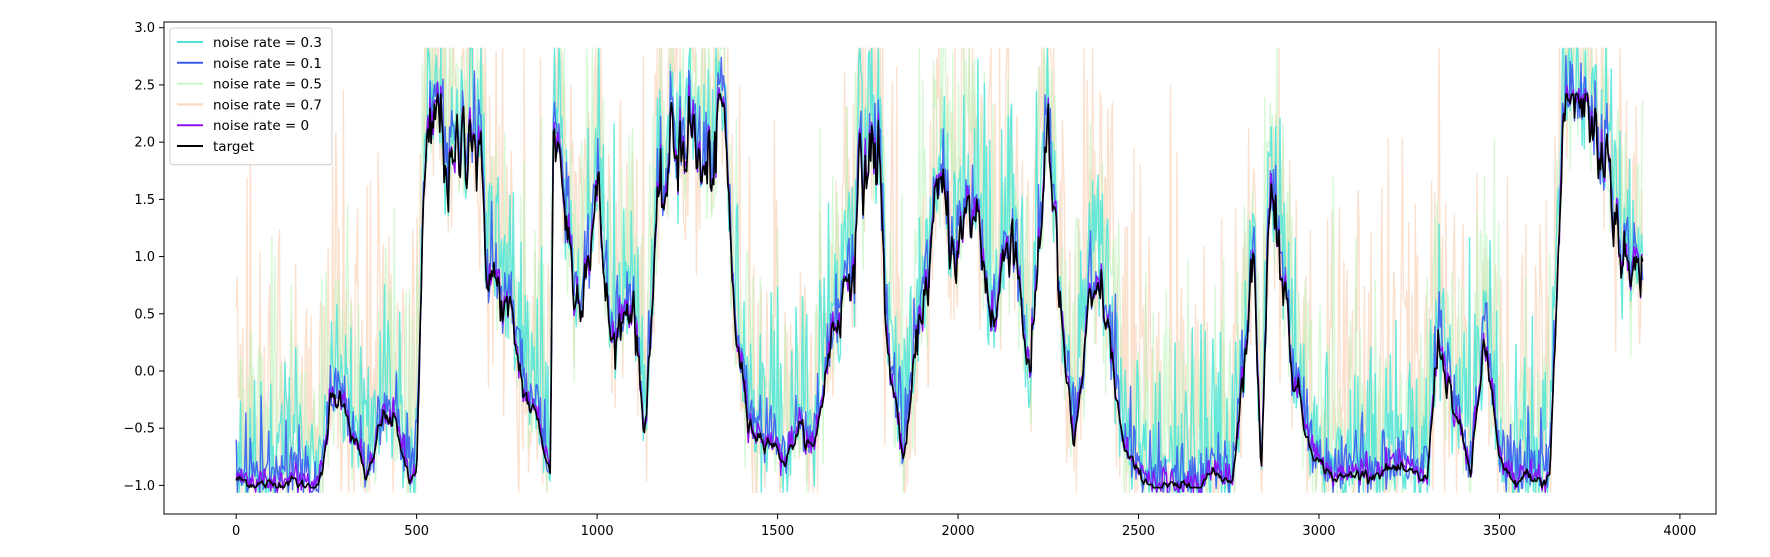 The width and height of the screenshot is (1770, 557). Describe the element at coordinates (267, 43) in the screenshot. I see `legend-label: noise rate = 0.3` at that location.